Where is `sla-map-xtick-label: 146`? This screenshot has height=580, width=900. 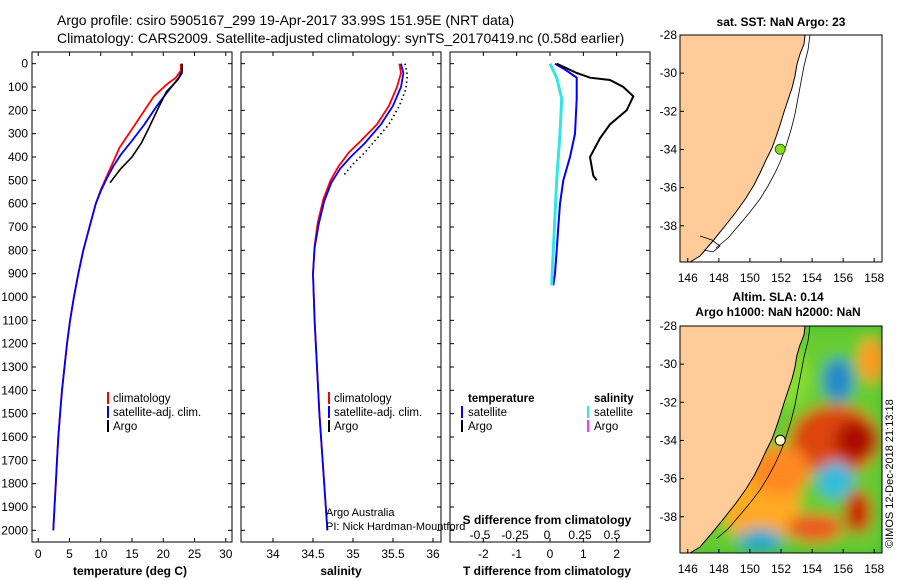
sla-map-xtick-label: 146 is located at coordinates (688, 569).